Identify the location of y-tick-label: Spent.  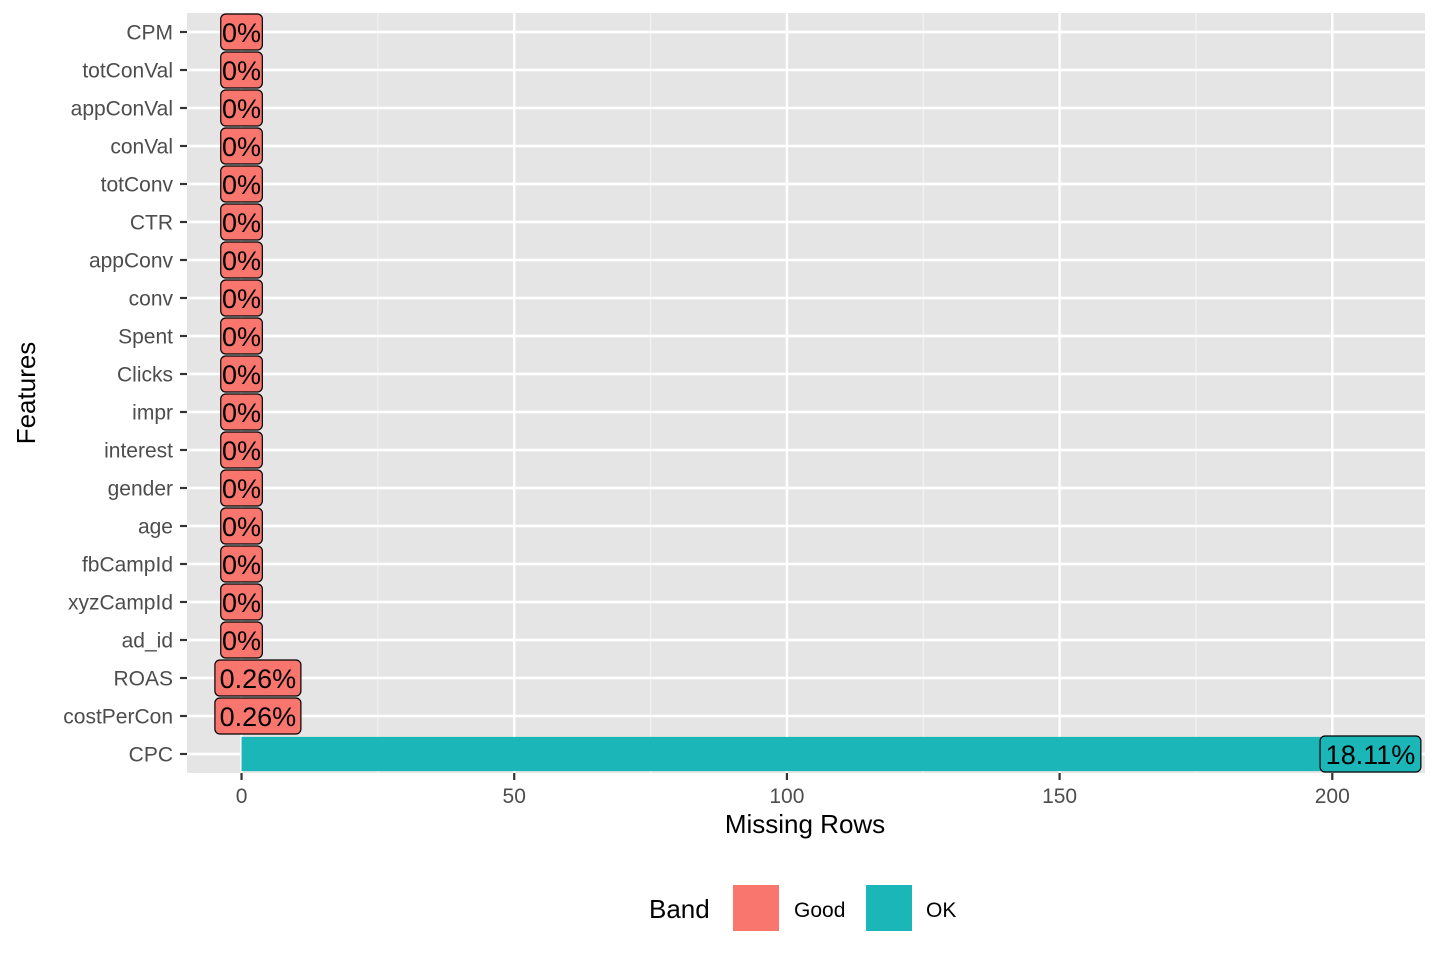
(145, 337).